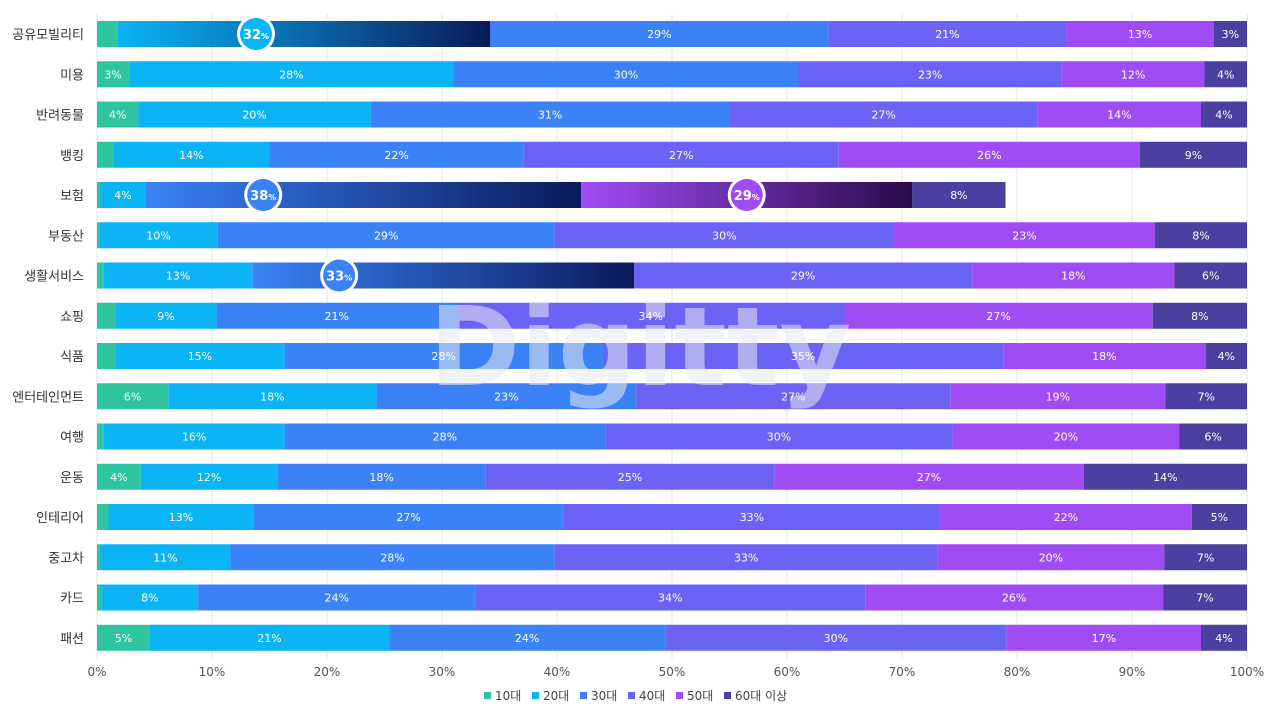 This screenshot has width=1280, height=720. I want to click on legend-item: 60대 이상, so click(755, 696).